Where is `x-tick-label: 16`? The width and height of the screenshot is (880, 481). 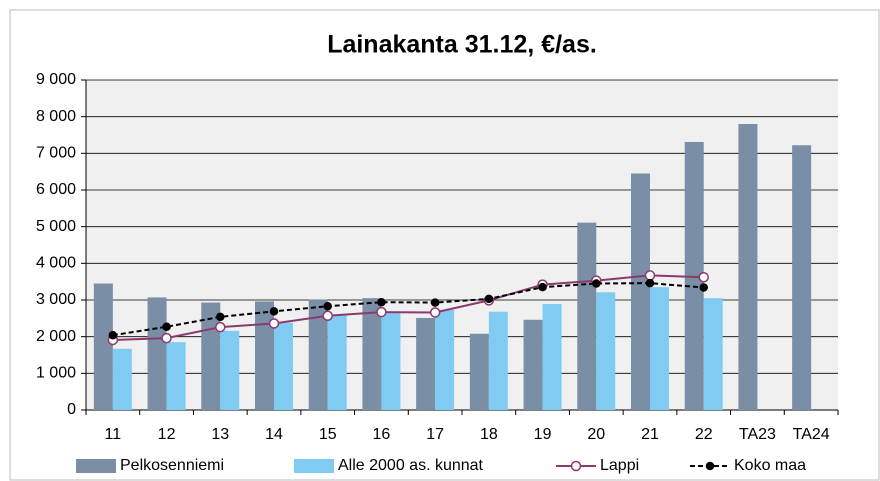
x-tick-label: 16 is located at coordinates (382, 434).